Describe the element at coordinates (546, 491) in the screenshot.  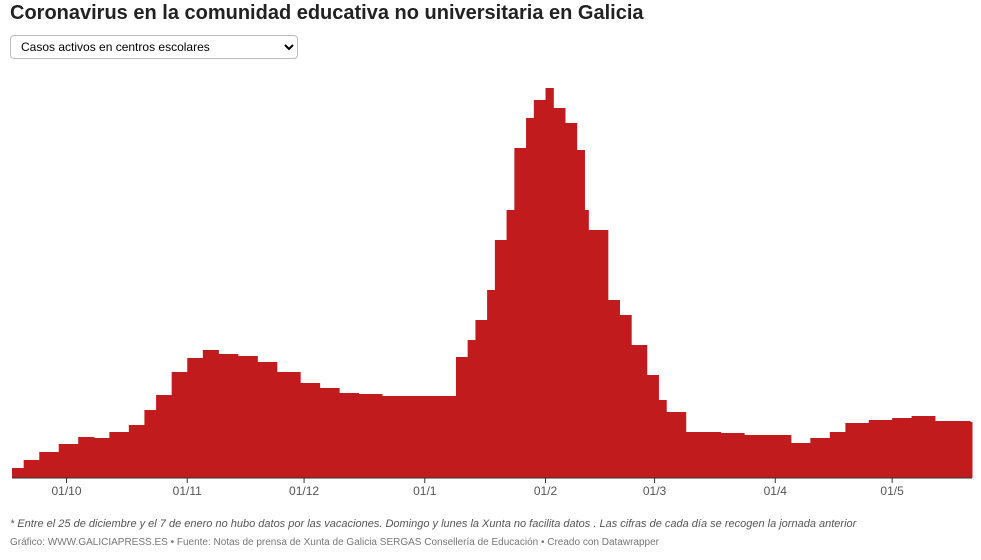
I see `x-tick-label: 01/2` at that location.